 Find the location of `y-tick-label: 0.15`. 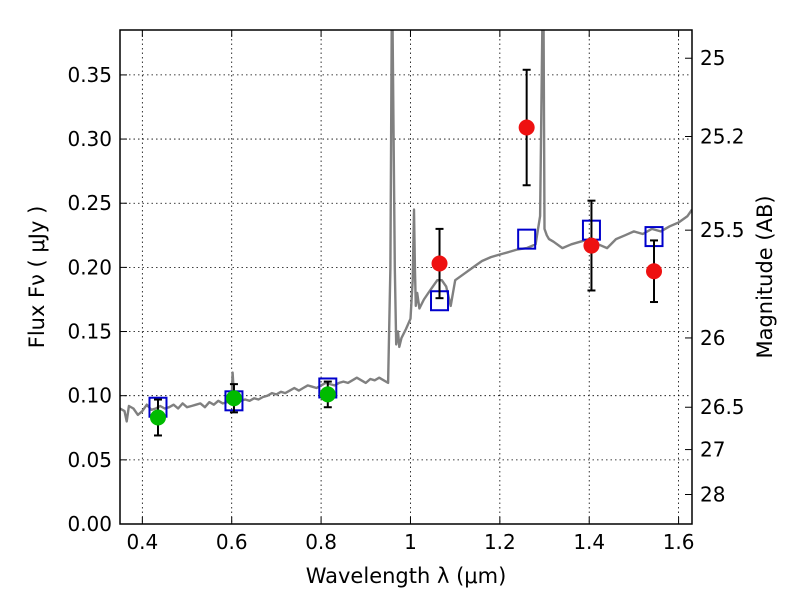

y-tick-label: 0.15 is located at coordinates (89, 332).